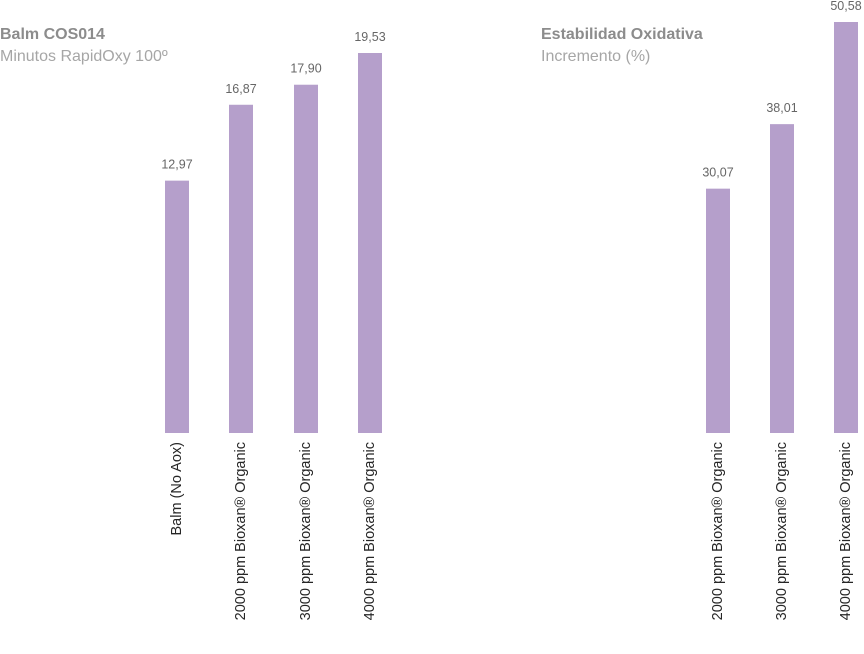  Describe the element at coordinates (369, 37) in the screenshot. I see `bar-value-label: 19,53` at that location.